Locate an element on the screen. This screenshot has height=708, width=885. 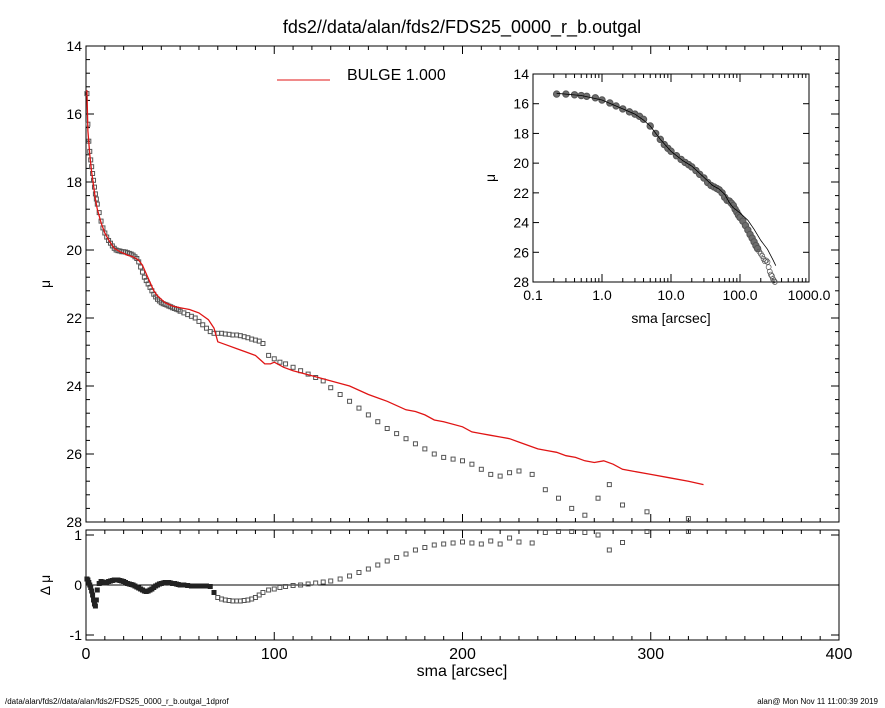
main-y-tick-label: 22 is located at coordinates (74, 318).